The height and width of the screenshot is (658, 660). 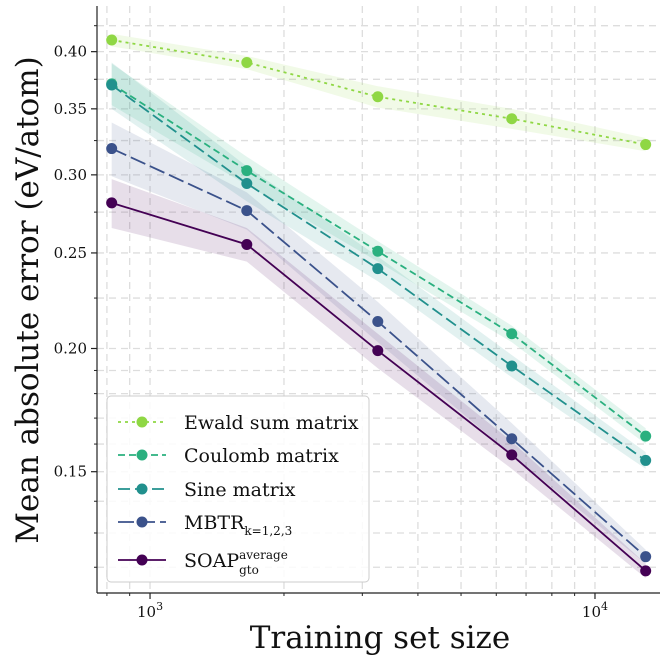 What do you see at coordinates (150, 610) in the screenshot?
I see `x-tick-label: 10³` at bounding box center [150, 610].